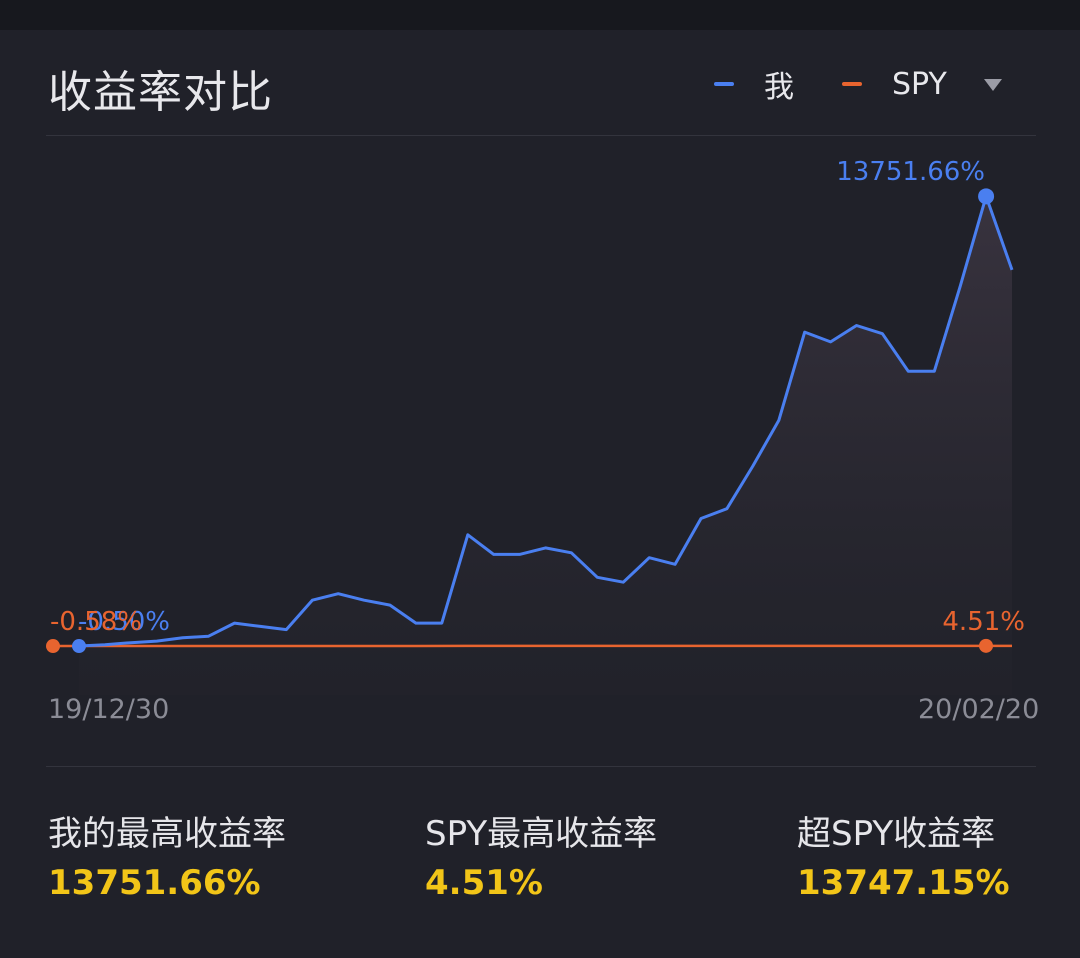 The height and width of the screenshot is (958, 1080). I want to click on legend-swatch-spy, so click(852, 84).